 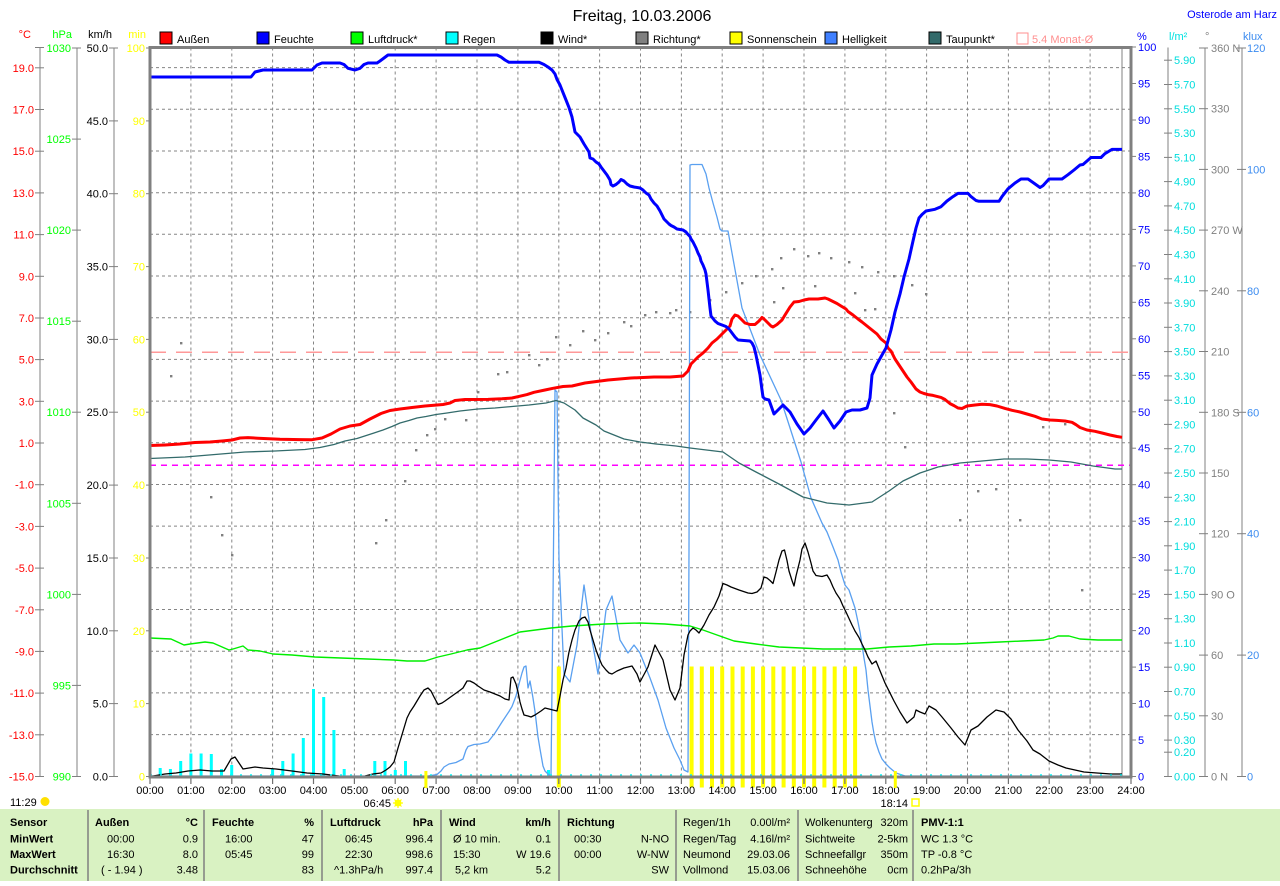 I want to click on svg-text: 0.50, so click(x=1184, y=717).